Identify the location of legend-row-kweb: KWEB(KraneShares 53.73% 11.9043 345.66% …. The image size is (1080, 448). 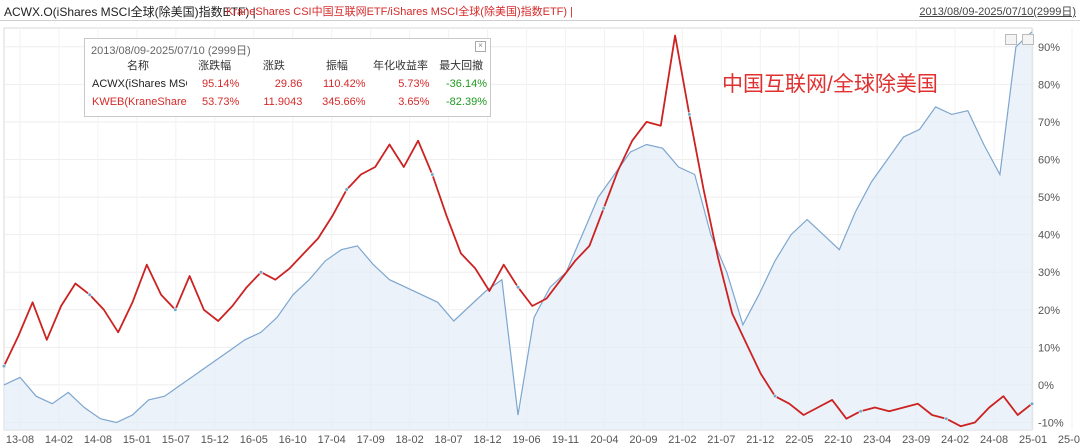
(289, 102).